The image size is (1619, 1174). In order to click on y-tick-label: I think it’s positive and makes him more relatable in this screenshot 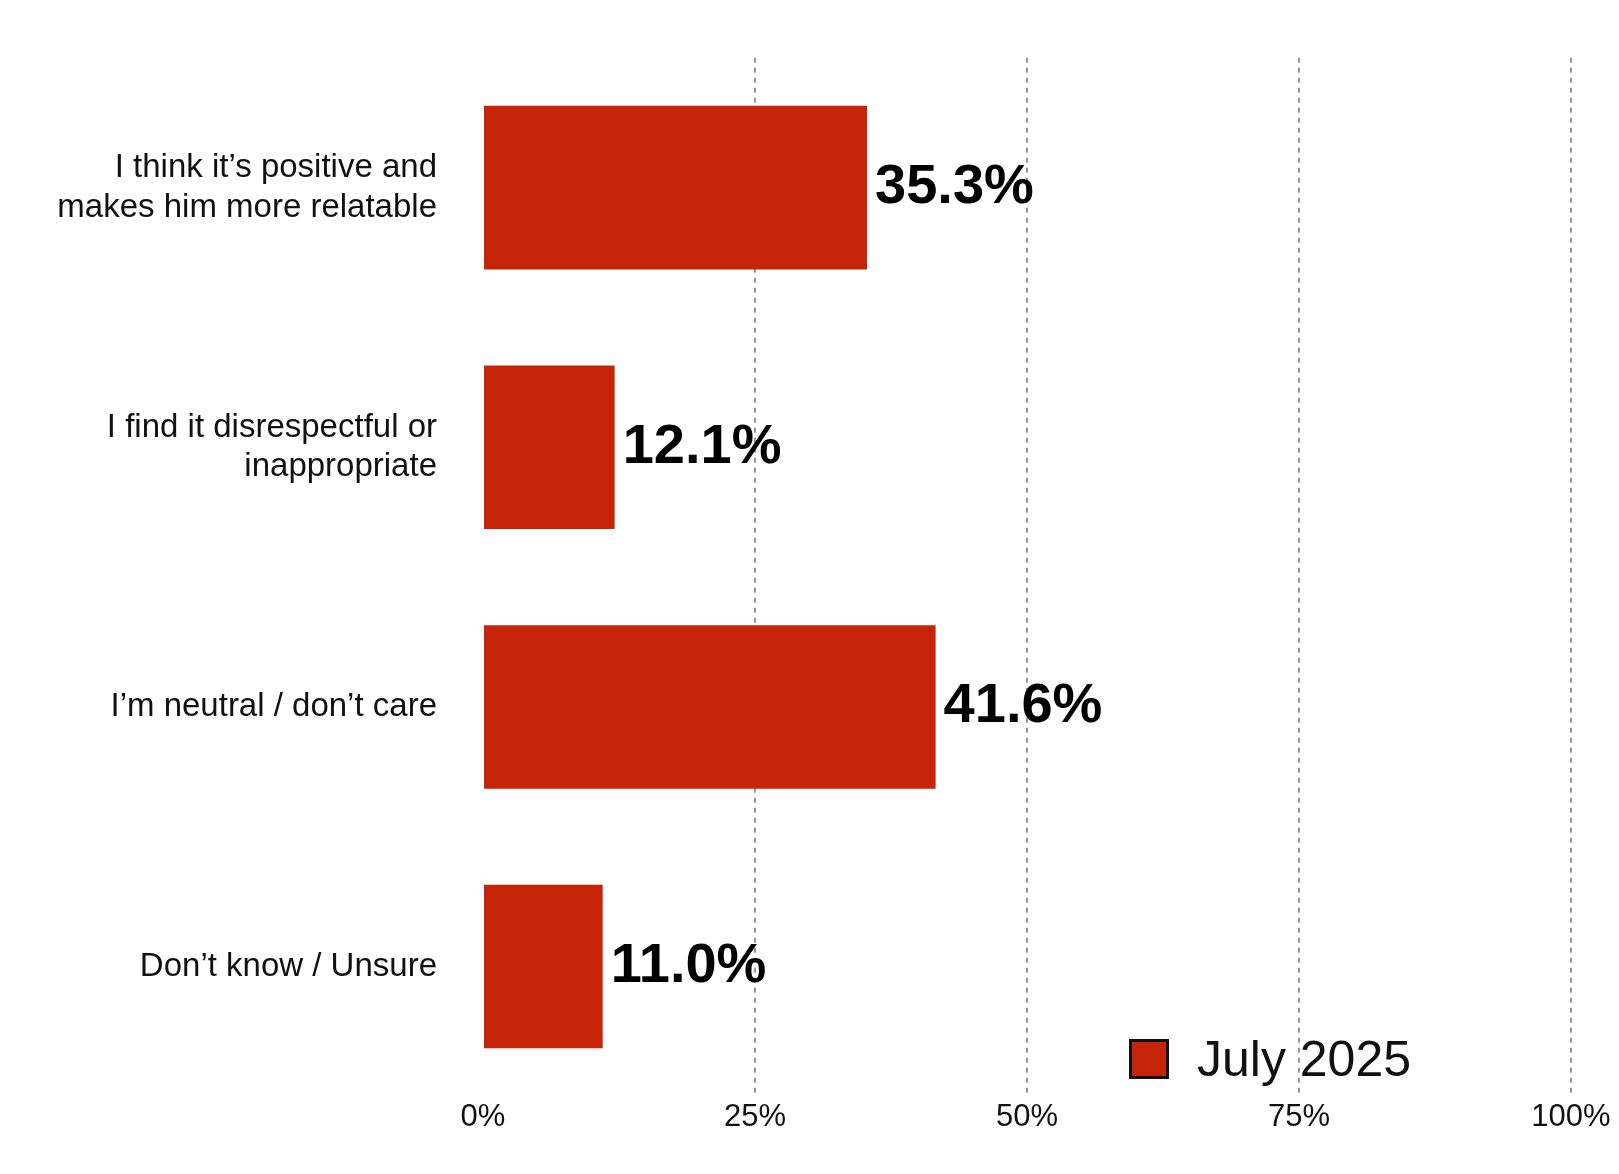, I will do `click(247, 185)`.